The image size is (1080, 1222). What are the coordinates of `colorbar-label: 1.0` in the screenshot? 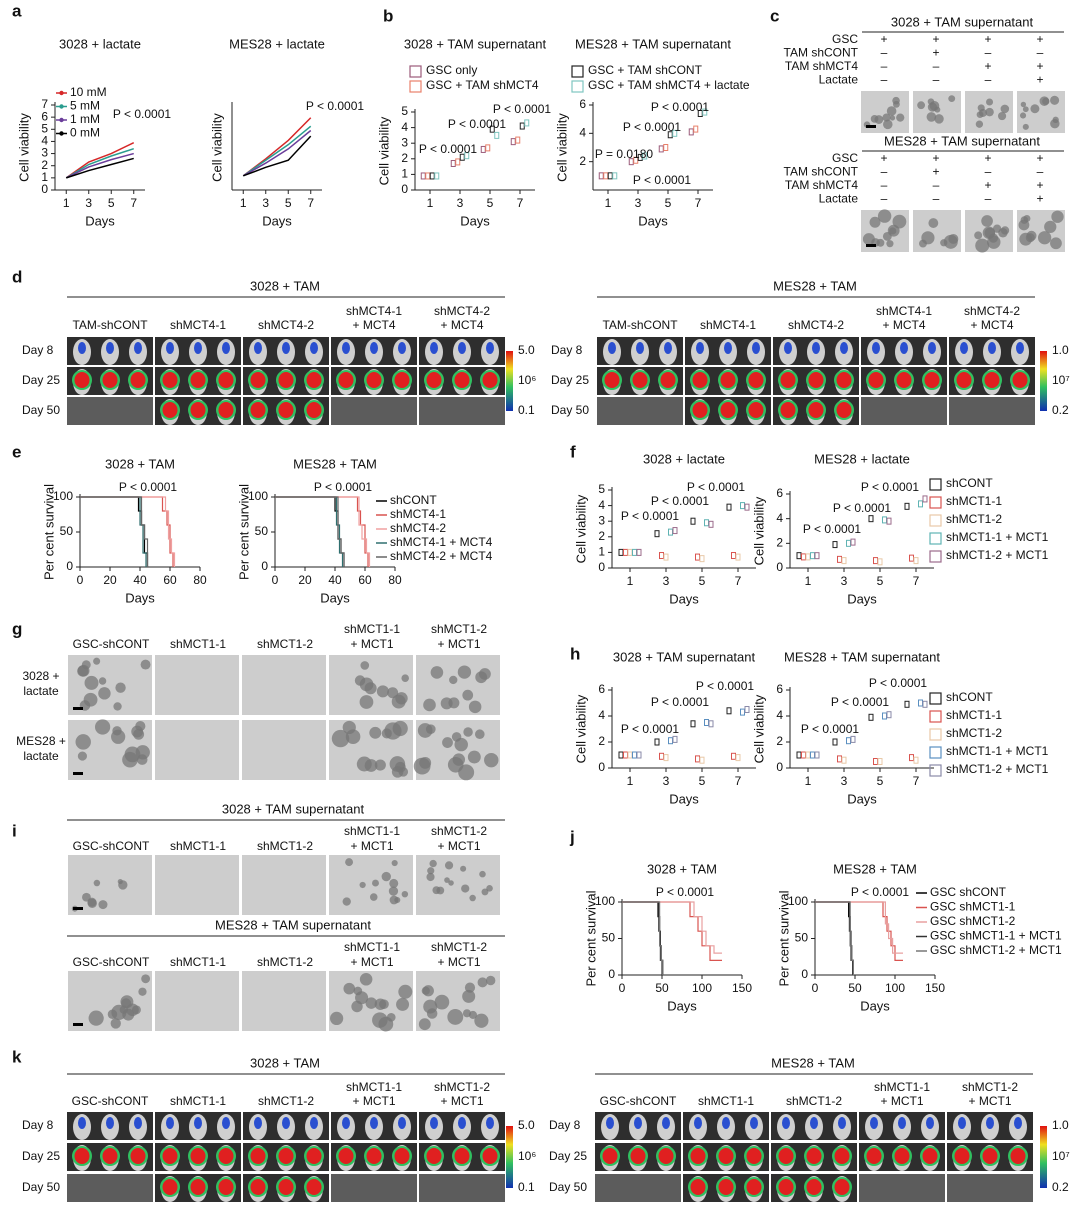 It's located at (1060, 1125).